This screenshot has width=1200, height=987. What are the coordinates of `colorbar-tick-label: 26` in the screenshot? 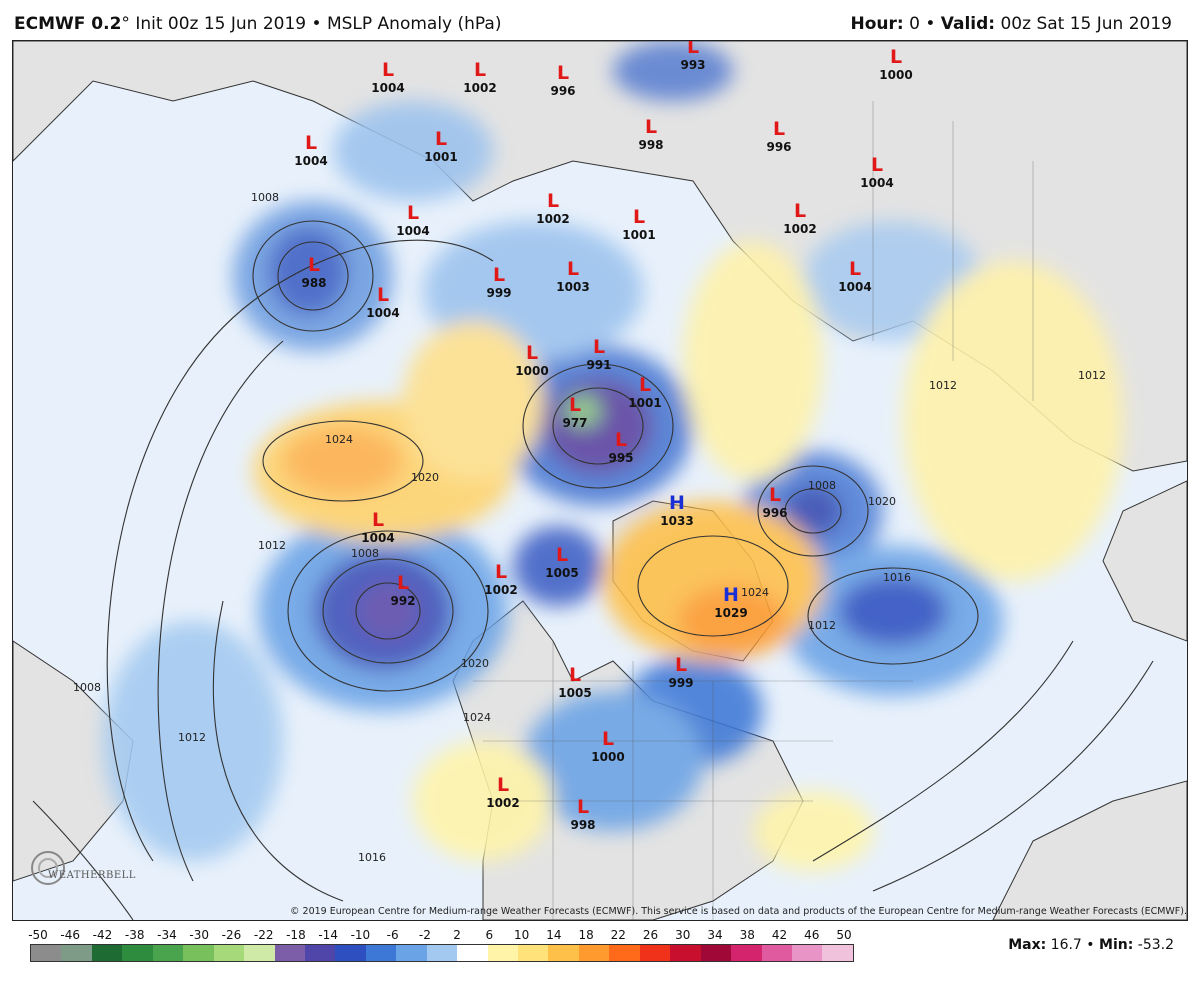 It's located at (650, 935).